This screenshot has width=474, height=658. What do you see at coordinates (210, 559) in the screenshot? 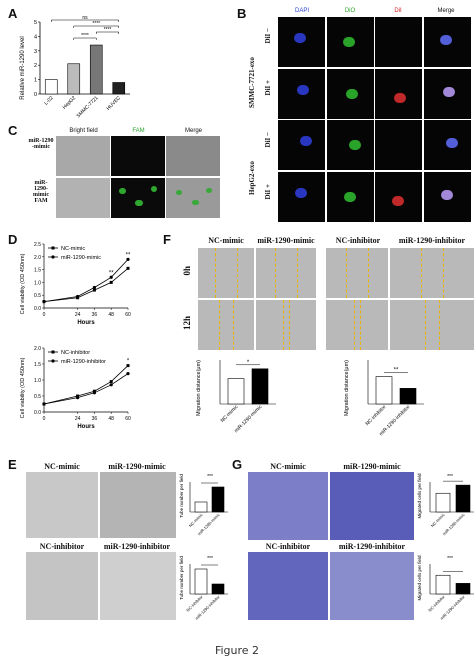
I see `e-bottom-sig: ***` at bounding box center [210, 559].